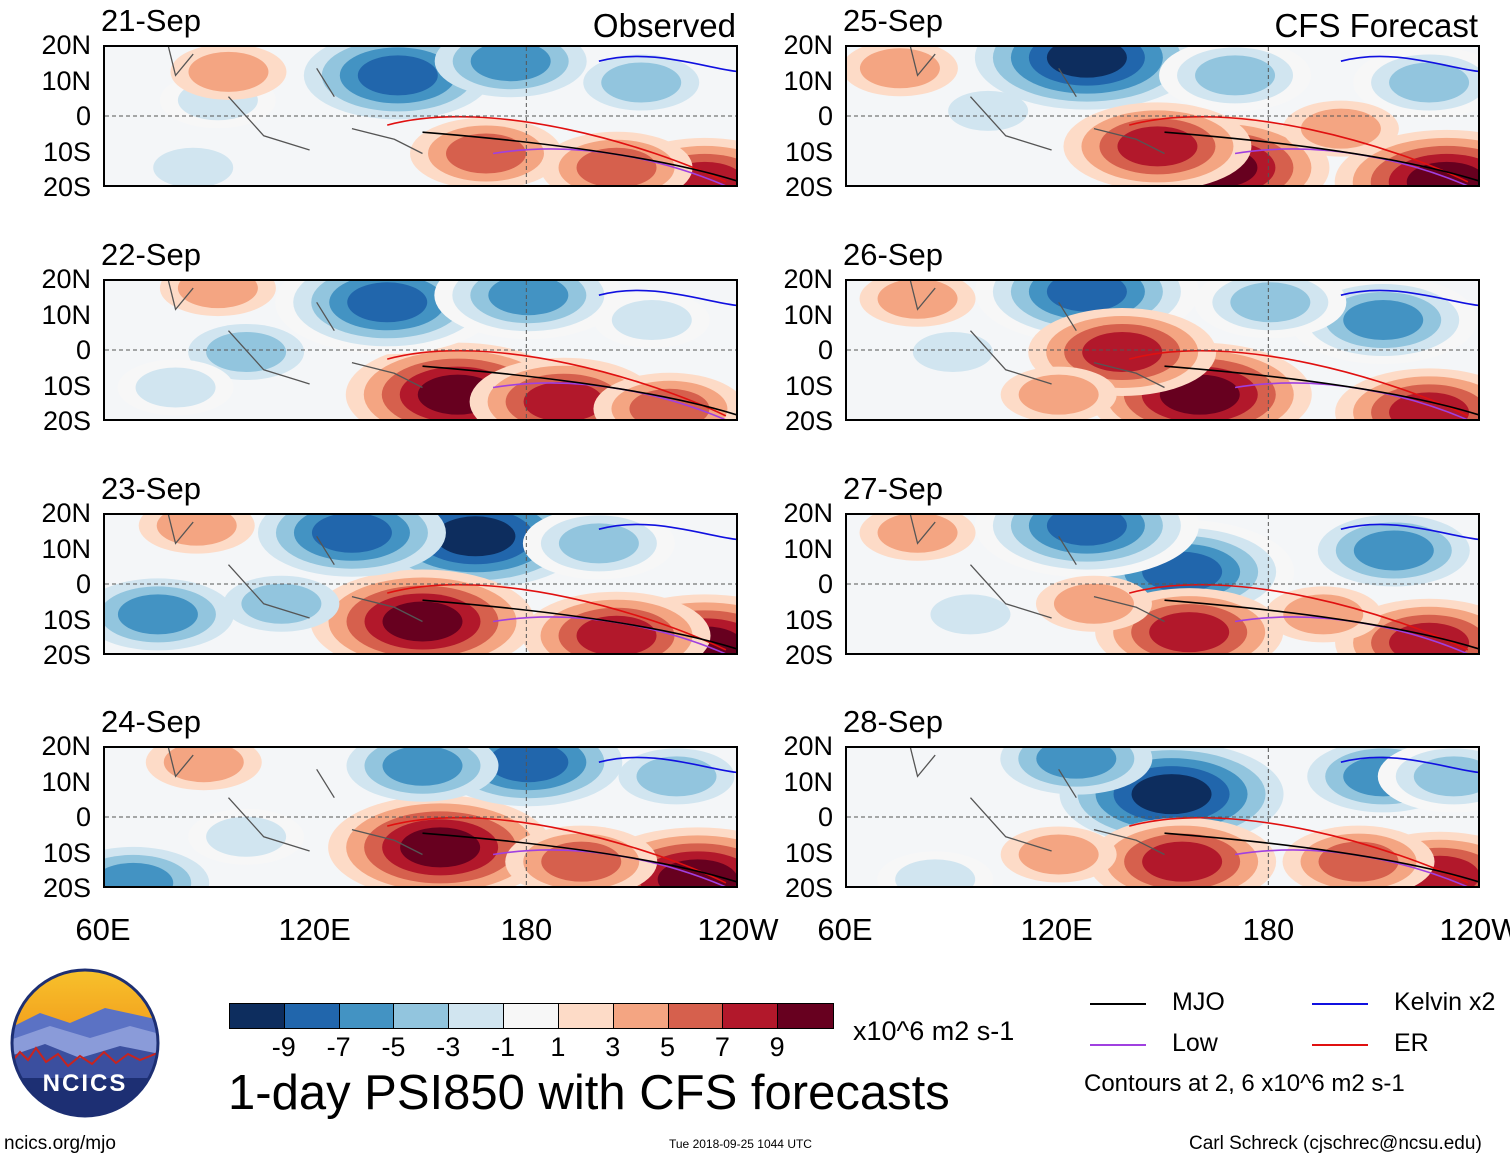 This screenshot has width=1510, height=1159. What do you see at coordinates (934, 1031) in the screenshot?
I see `colorbar-units: x10^6 m2 s-1` at bounding box center [934, 1031].